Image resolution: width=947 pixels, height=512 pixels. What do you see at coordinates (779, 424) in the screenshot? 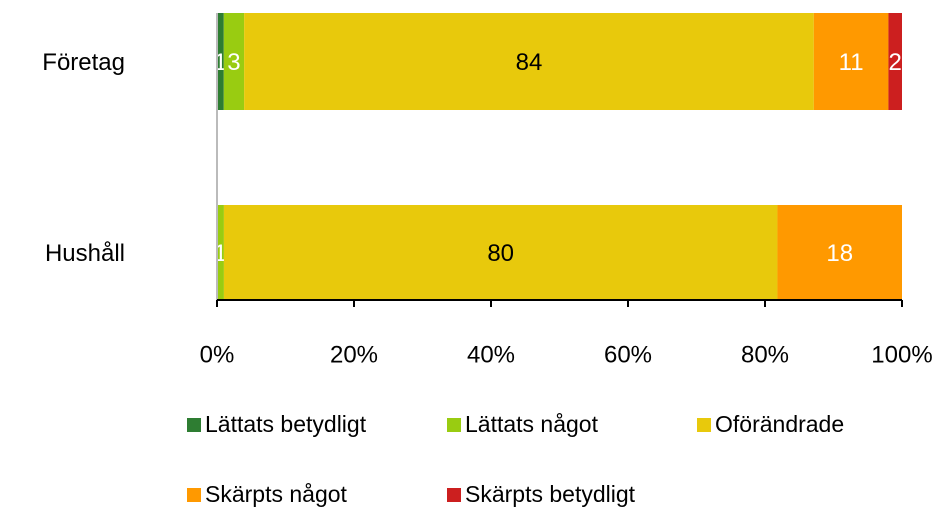
I see `legend-label: Oförändrade` at bounding box center [779, 424].